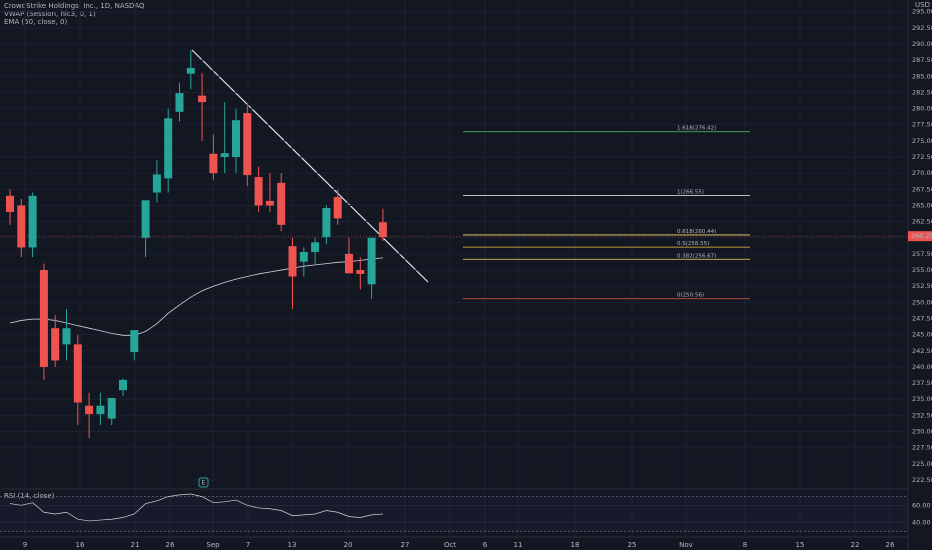 The width and height of the screenshot is (932, 550). Describe the element at coordinates (922, 302) in the screenshot. I see `y-tick-label: 250.00` at that location.